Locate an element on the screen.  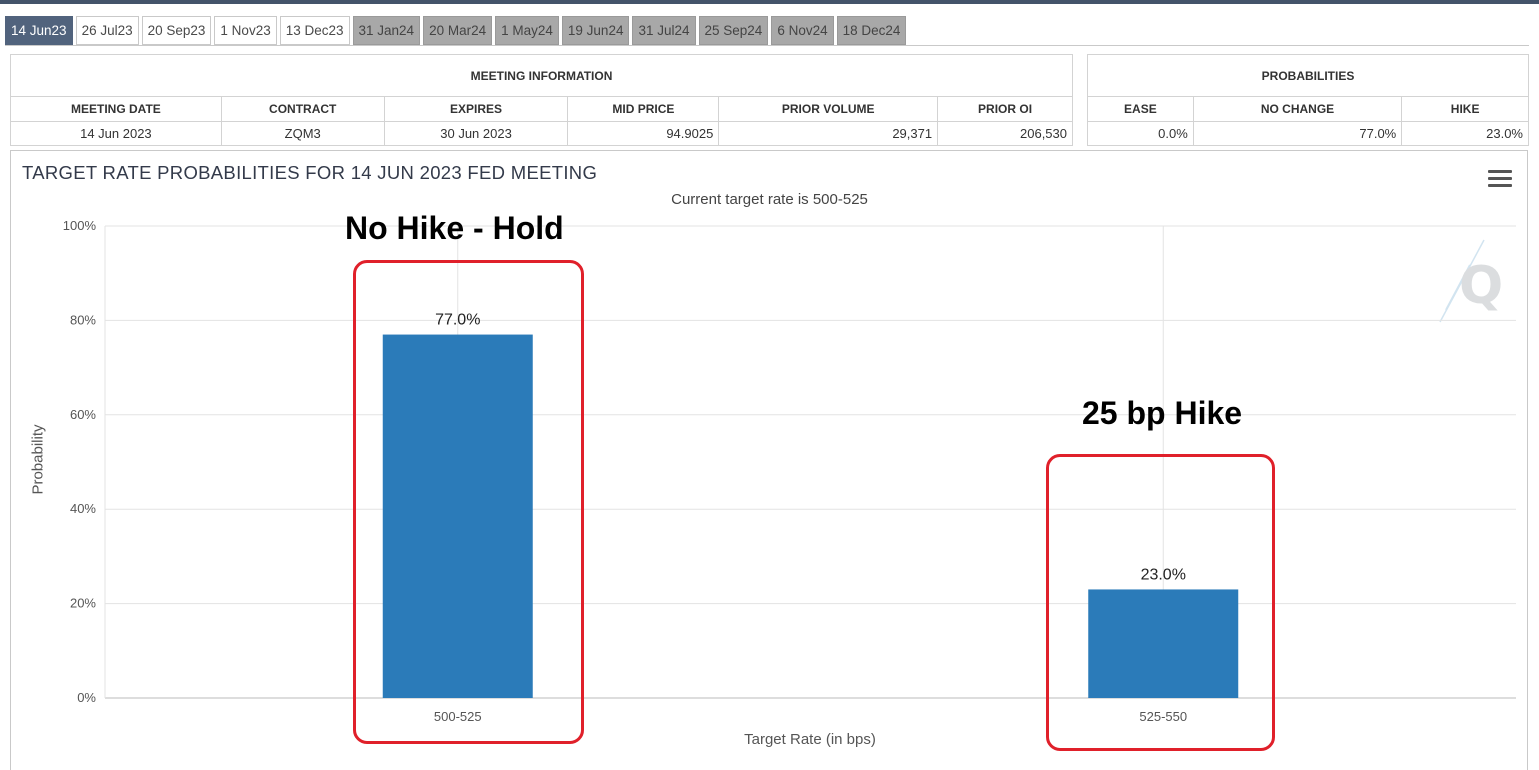
tab-31-jan24: 31 Jan24 is located at coordinates (386, 30).